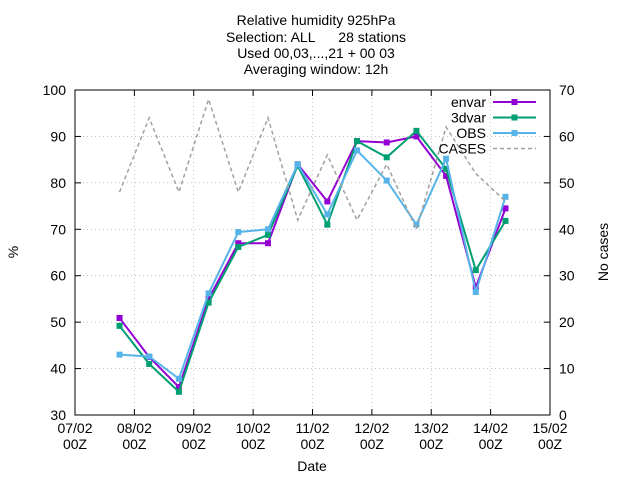  I want to click on title-line-4: Averaging window: 12h, so click(316, 69).